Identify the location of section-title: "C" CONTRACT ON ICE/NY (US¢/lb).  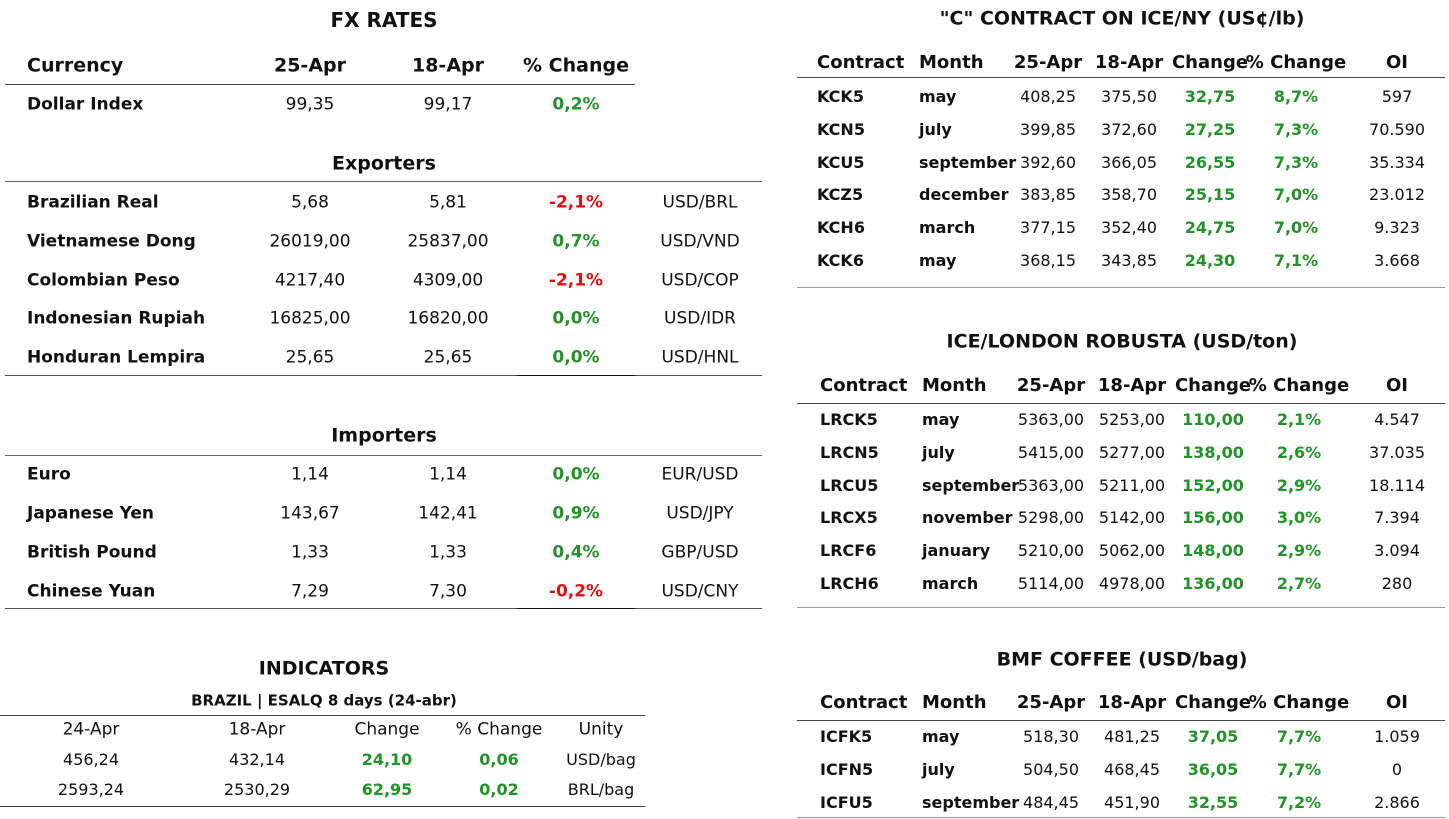
(1122, 18).